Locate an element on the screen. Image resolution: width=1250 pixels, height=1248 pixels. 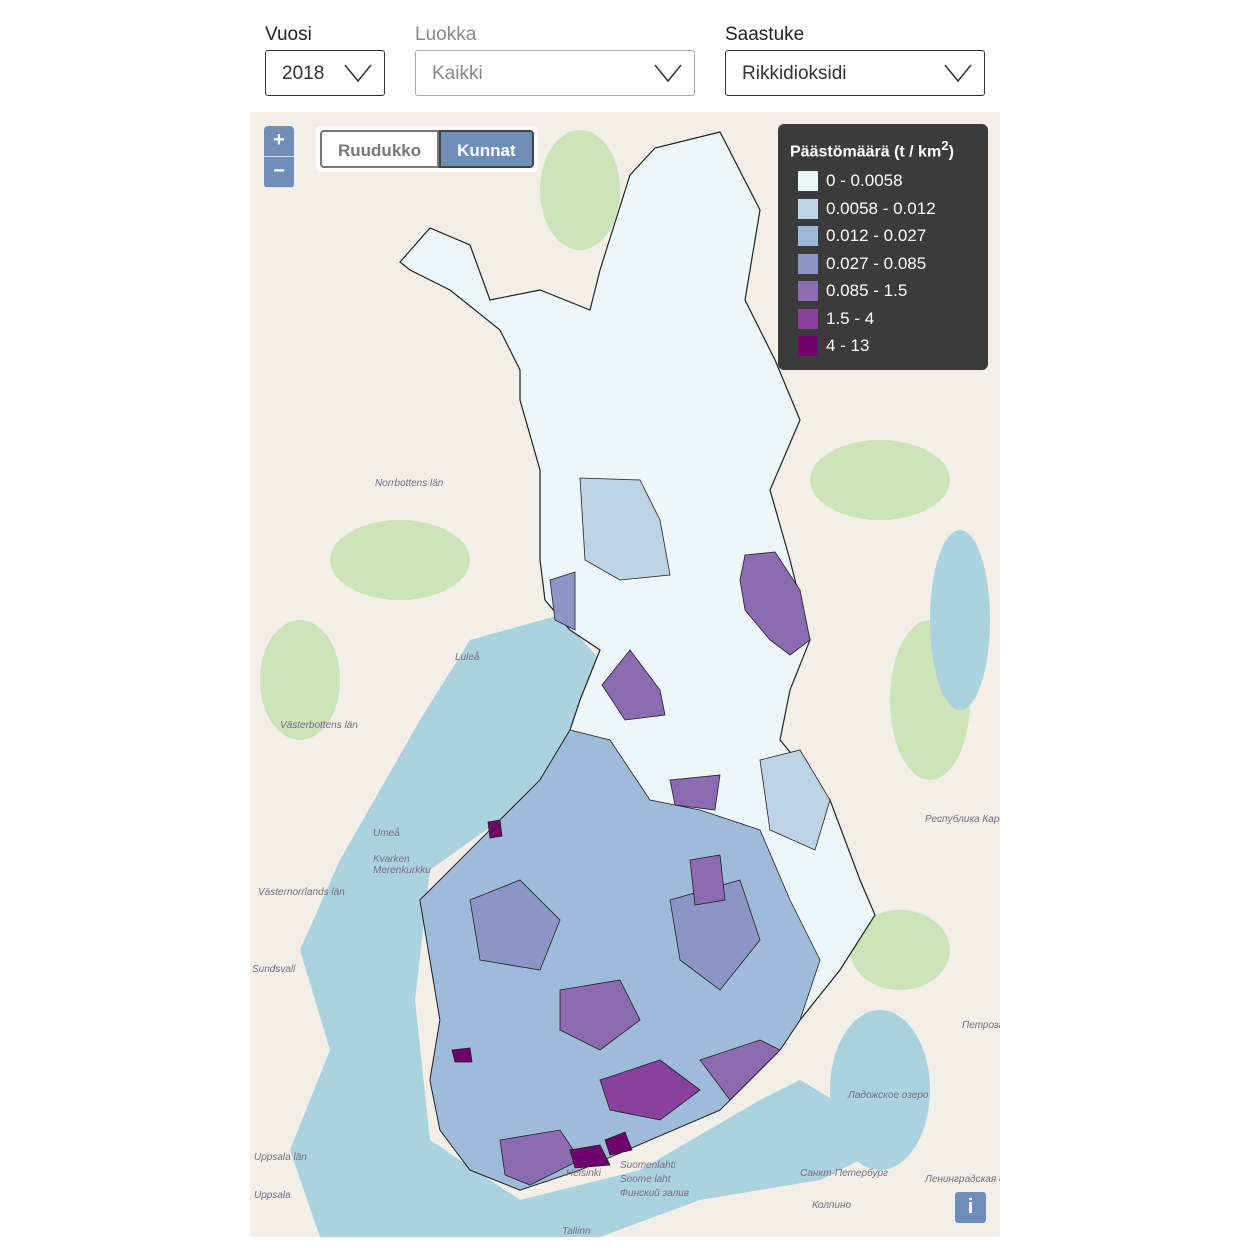
legend-item: 1.5 - 4 is located at coordinates (883, 319).